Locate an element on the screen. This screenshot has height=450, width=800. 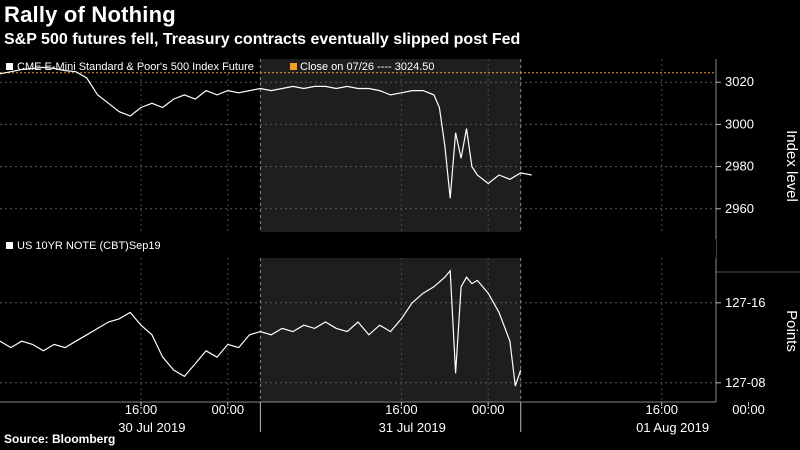
tnote-y-ticks: 127-08 127-16 is located at coordinates (740, 342).